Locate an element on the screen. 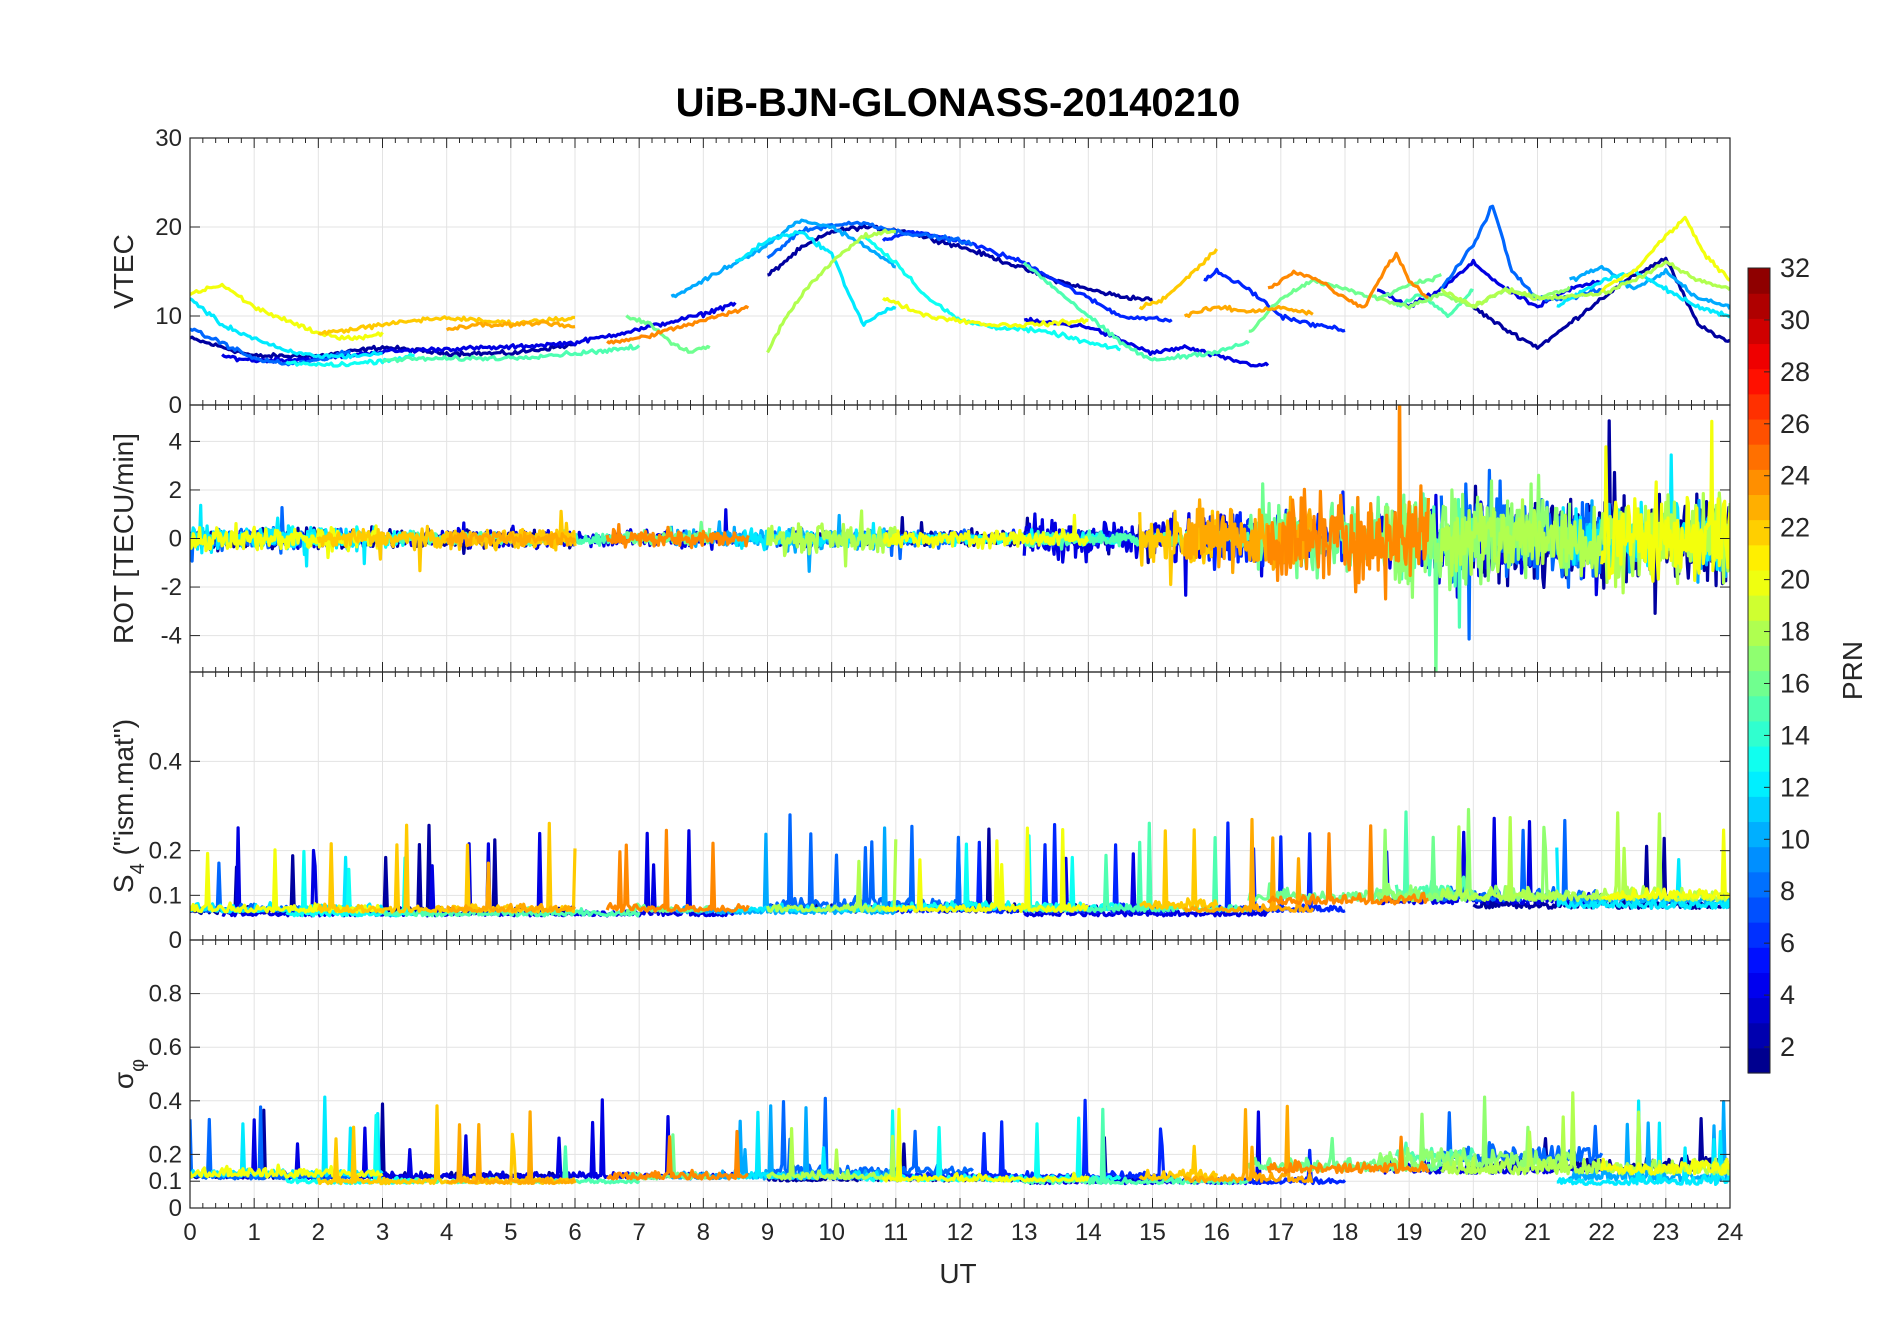  x-tick-label: 8 is located at coordinates (703, 1232).